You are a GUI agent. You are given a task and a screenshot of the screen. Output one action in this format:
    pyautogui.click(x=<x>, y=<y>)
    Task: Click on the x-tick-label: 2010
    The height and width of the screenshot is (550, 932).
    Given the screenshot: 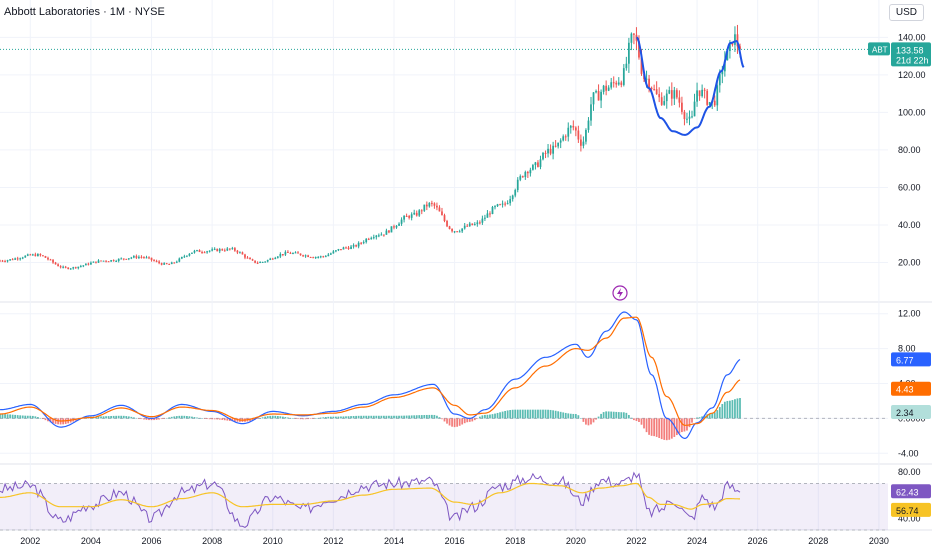 What is the action you would take?
    pyautogui.click(x=273, y=541)
    